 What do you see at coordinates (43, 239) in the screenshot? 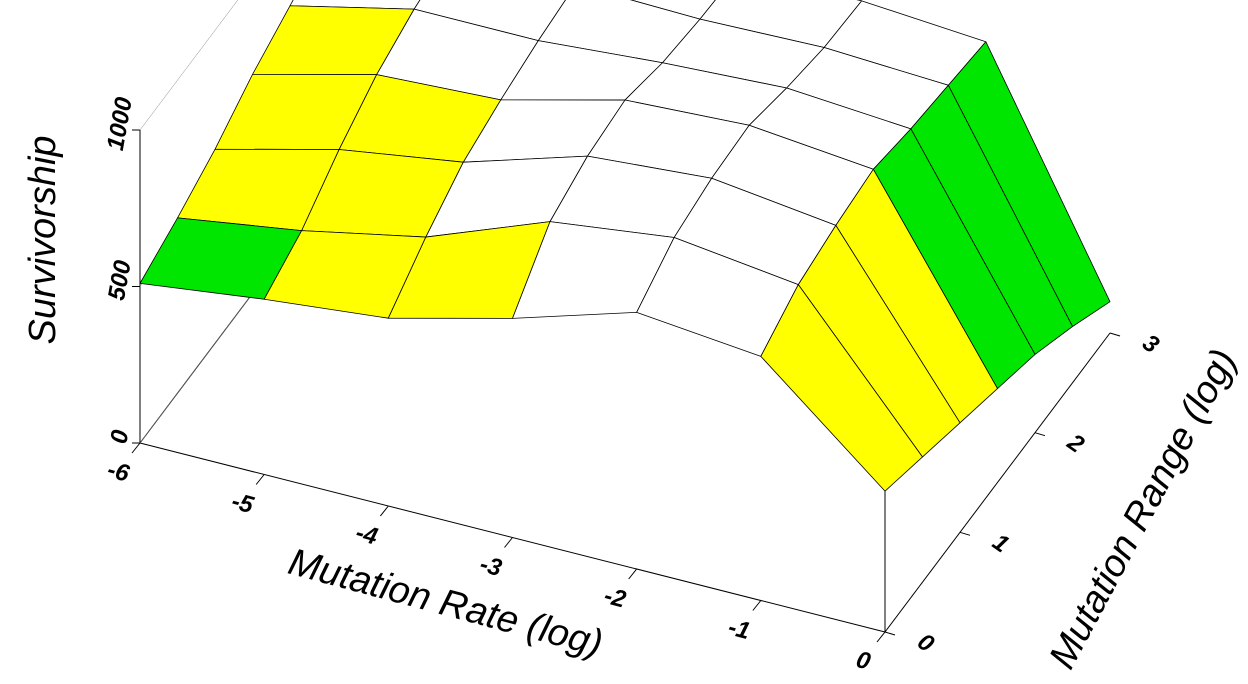
I see `z-axis-title: Survivorship` at bounding box center [43, 239].